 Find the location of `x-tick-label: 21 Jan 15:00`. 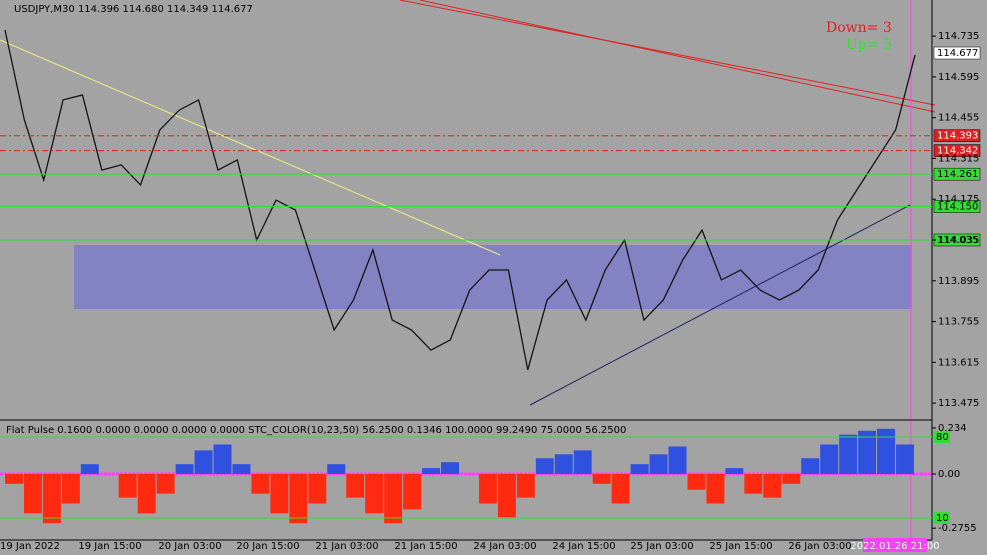

x-tick-label: 21 Jan 15:00 is located at coordinates (425, 546).